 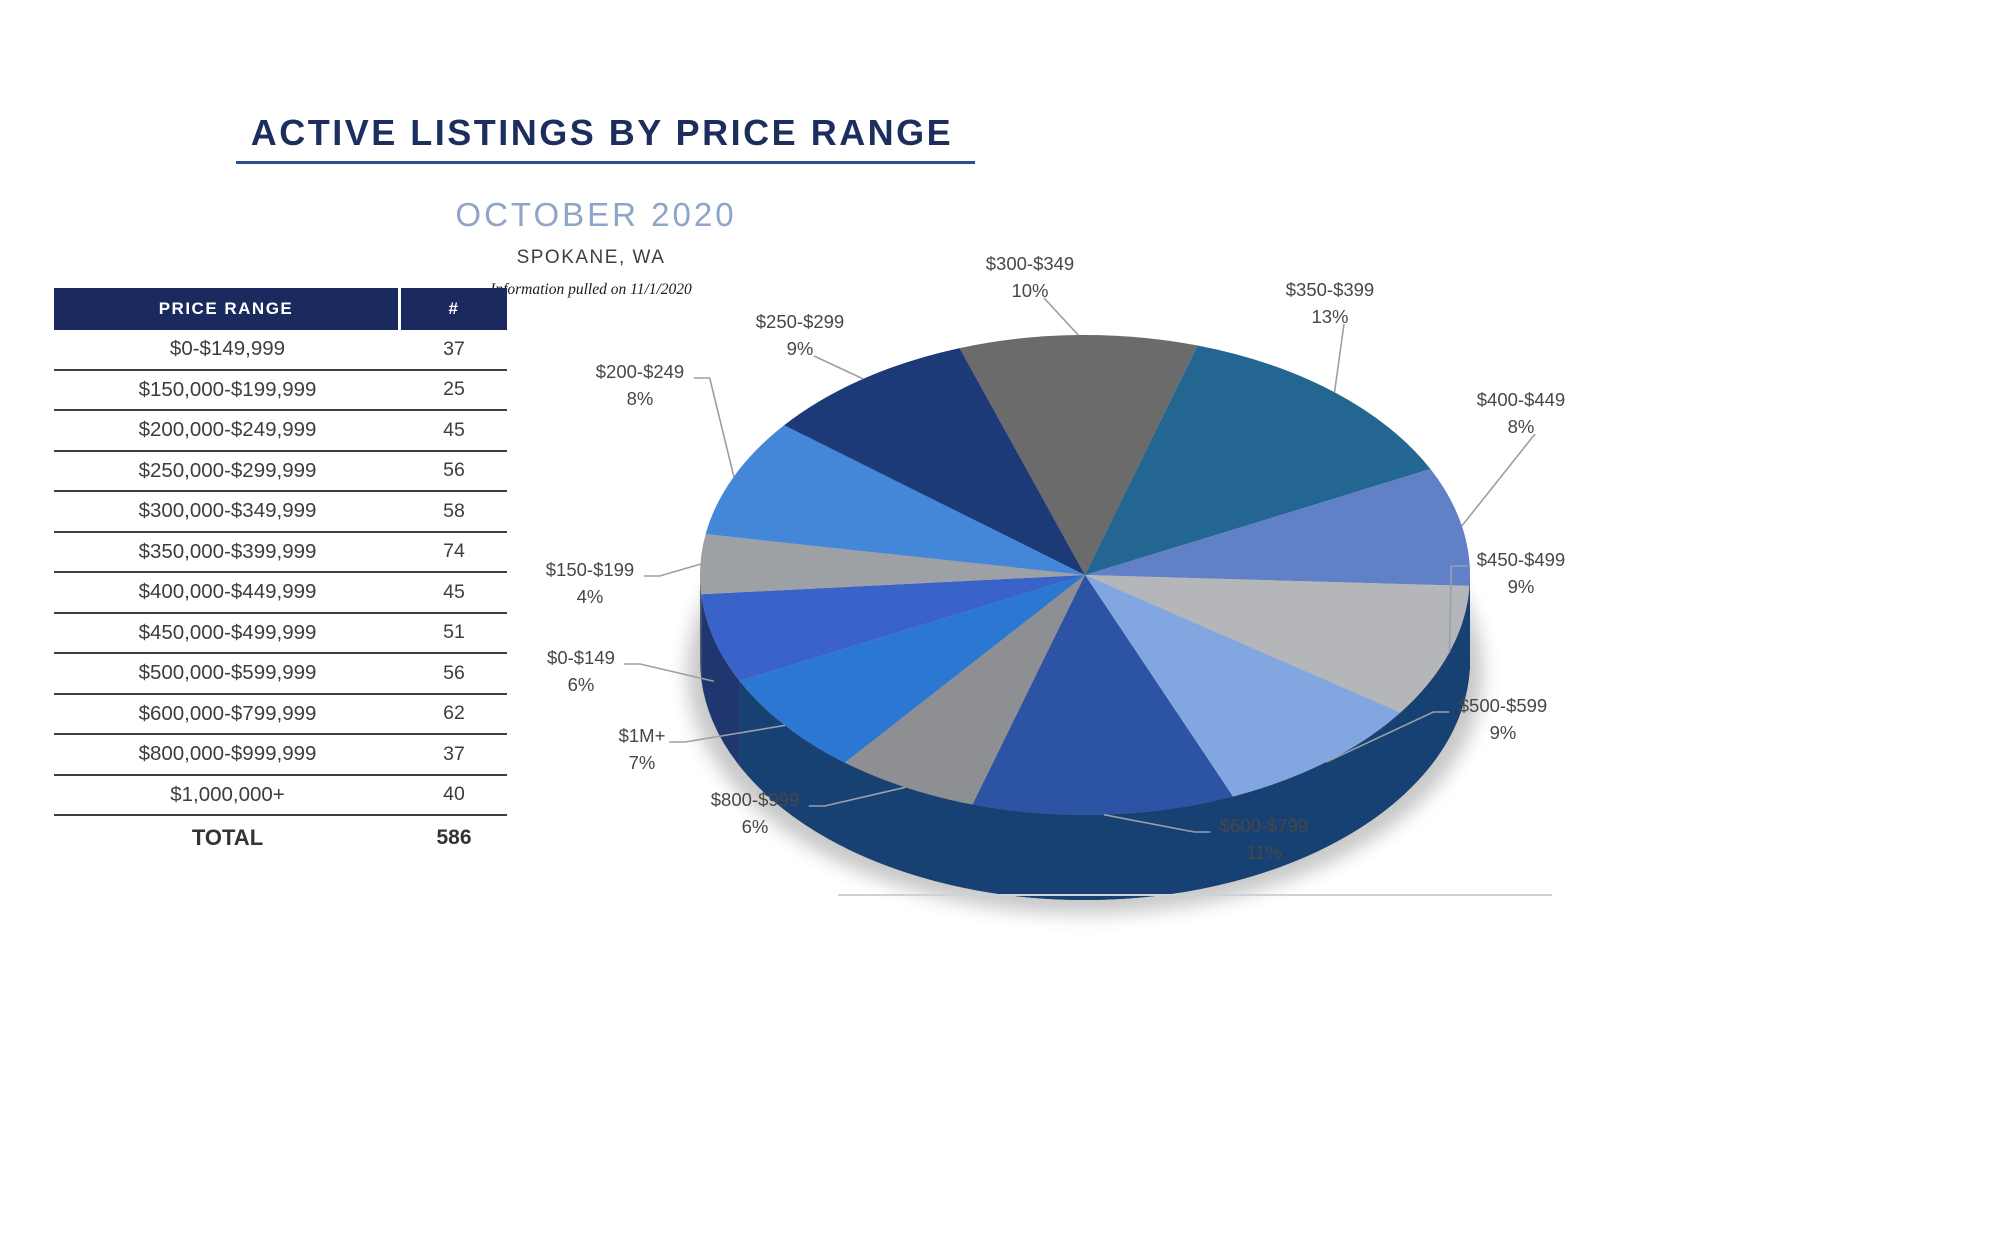 I want to click on table-row: $150,000-$199,999 25, so click(x=280, y=391).